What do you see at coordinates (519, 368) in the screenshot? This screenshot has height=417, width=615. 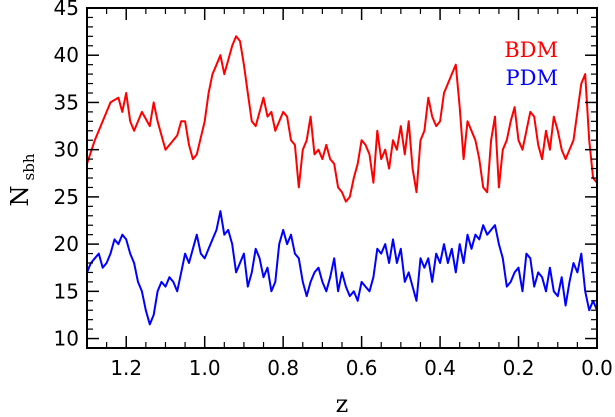 I see `x-tick-label: 0.2` at bounding box center [519, 368].